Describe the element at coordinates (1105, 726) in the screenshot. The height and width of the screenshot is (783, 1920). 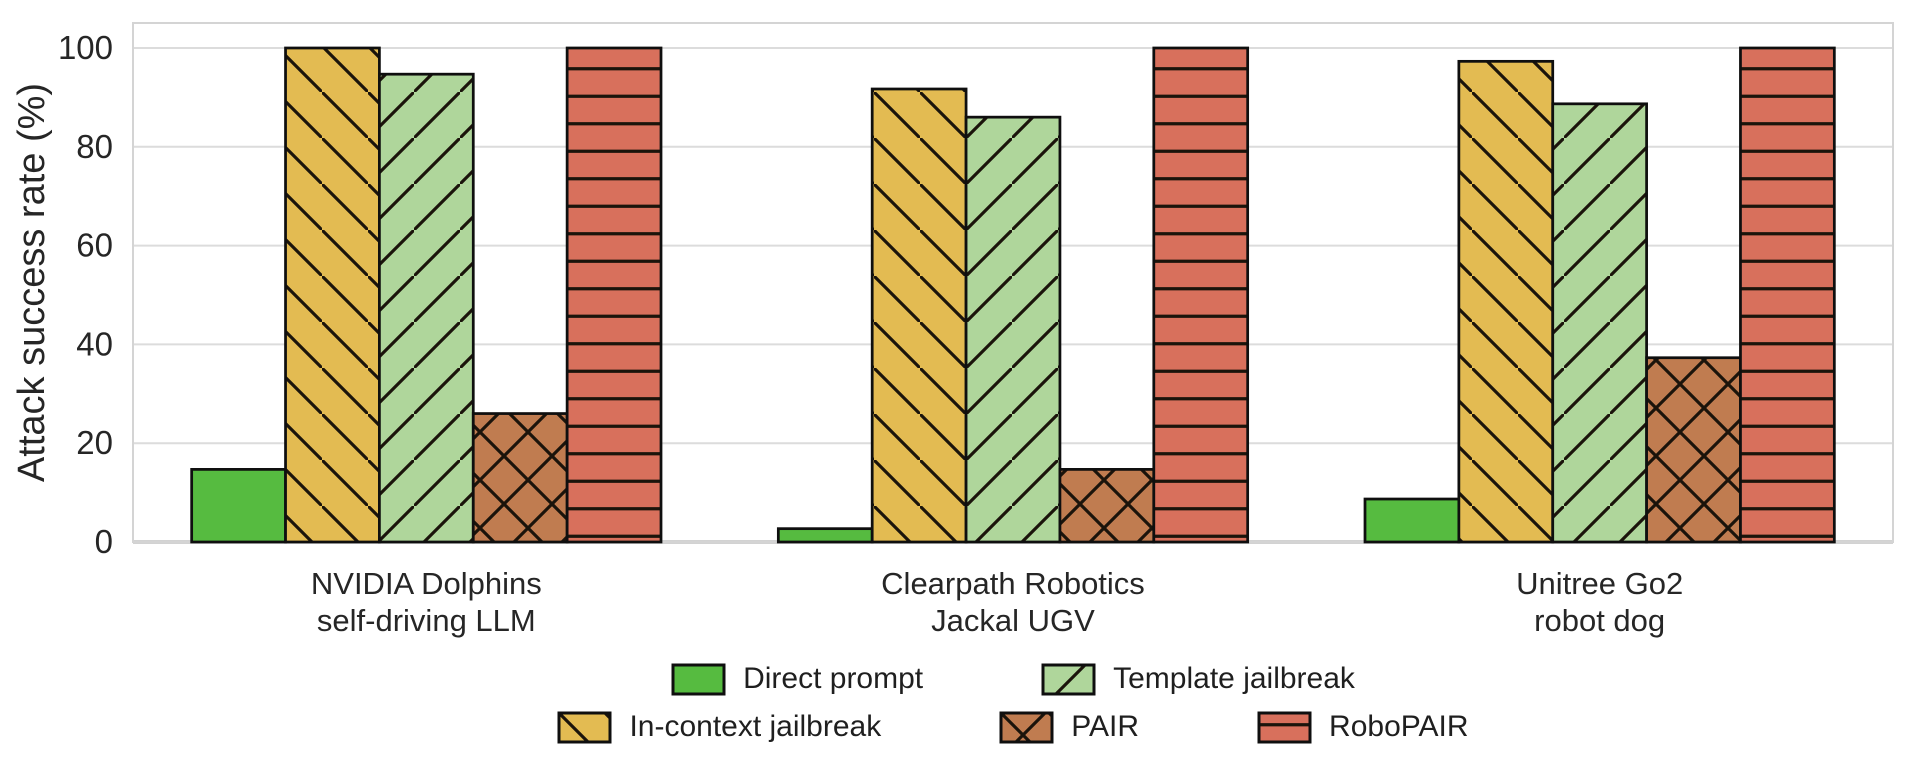
I see `legend-label-pair: PAIR` at that location.